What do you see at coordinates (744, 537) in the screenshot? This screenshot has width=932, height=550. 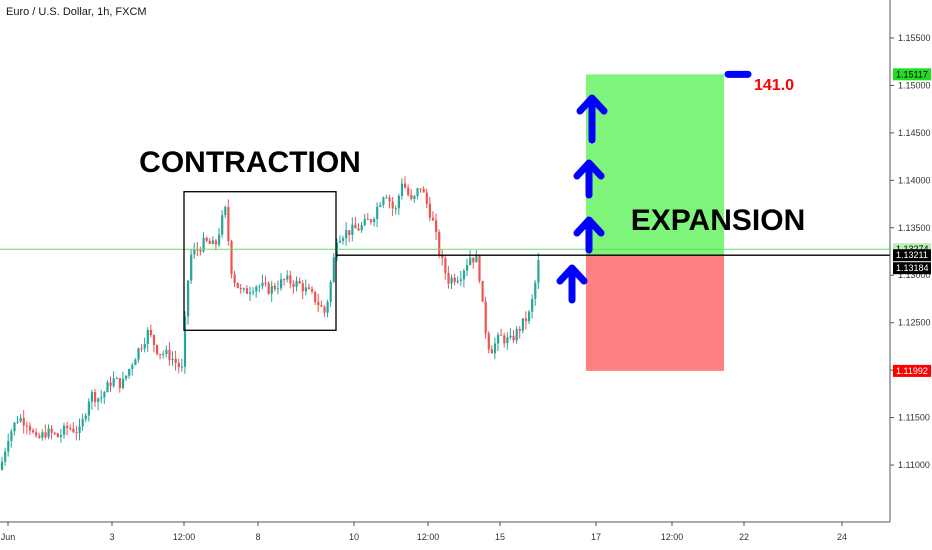 I see `time-tick-label: 22` at bounding box center [744, 537].